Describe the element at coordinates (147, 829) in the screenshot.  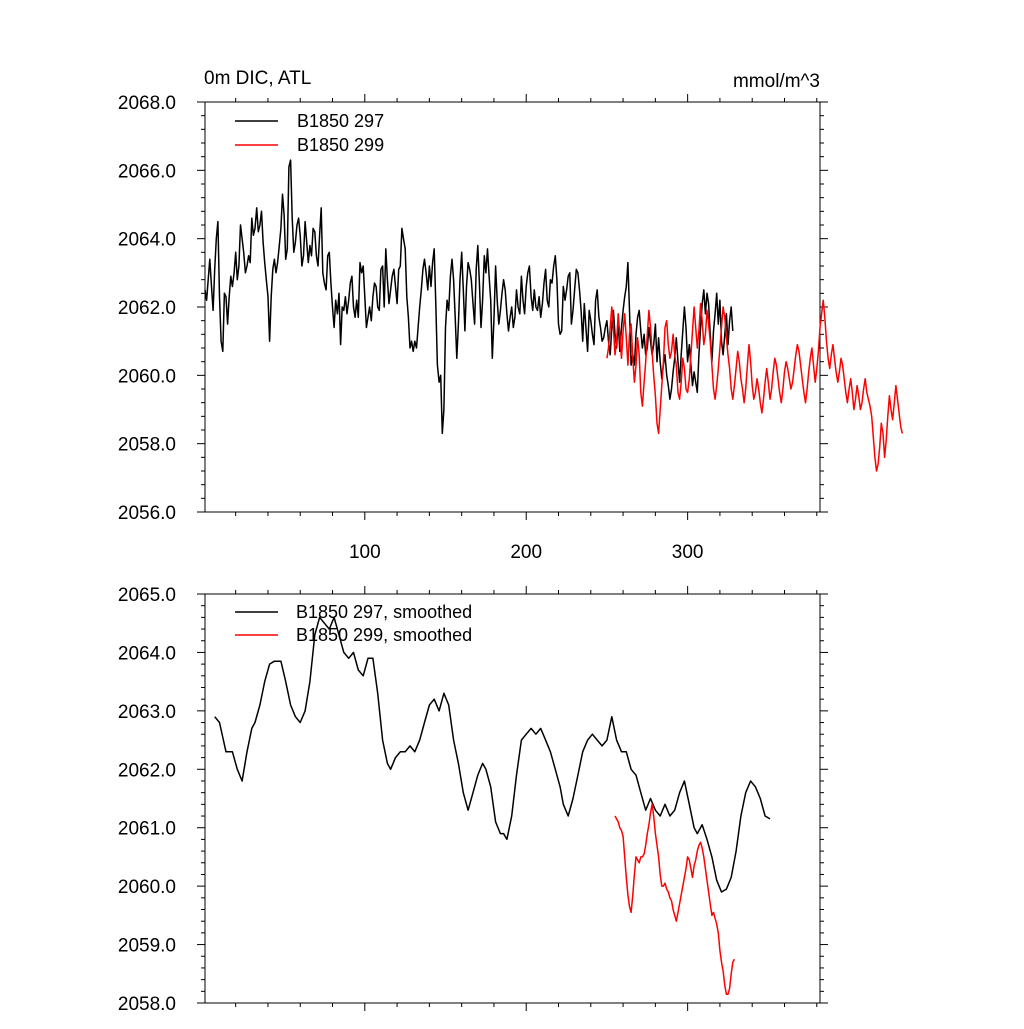
I see `bottom-y-tick-label: 2061.0` at that location.